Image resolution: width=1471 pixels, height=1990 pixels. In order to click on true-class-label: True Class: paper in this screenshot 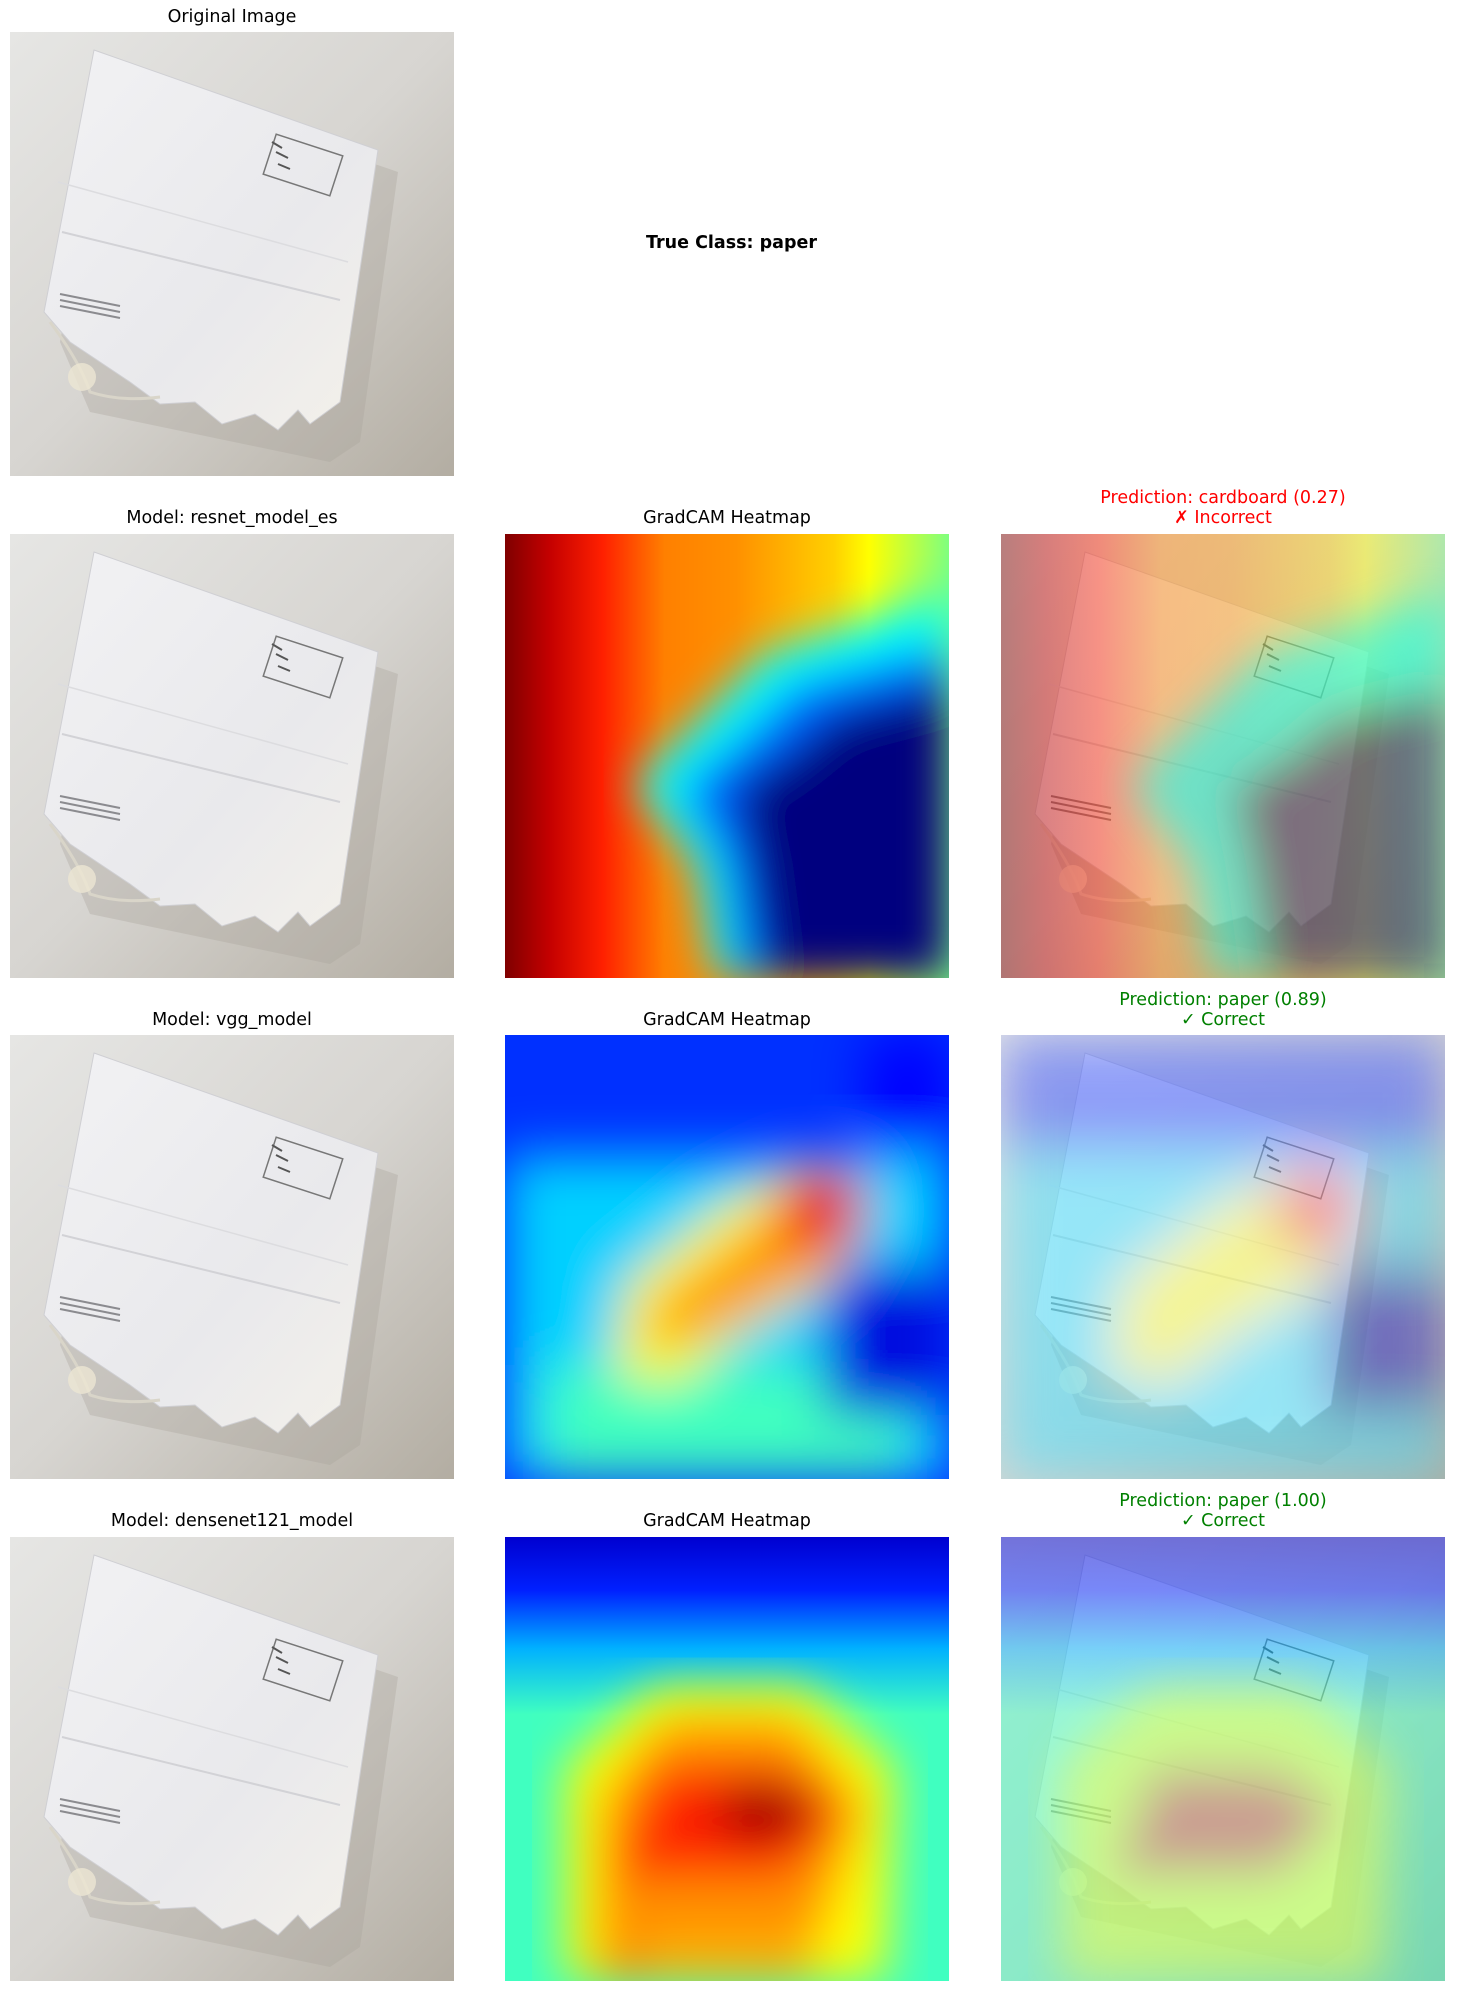, I will do `click(732, 243)`.